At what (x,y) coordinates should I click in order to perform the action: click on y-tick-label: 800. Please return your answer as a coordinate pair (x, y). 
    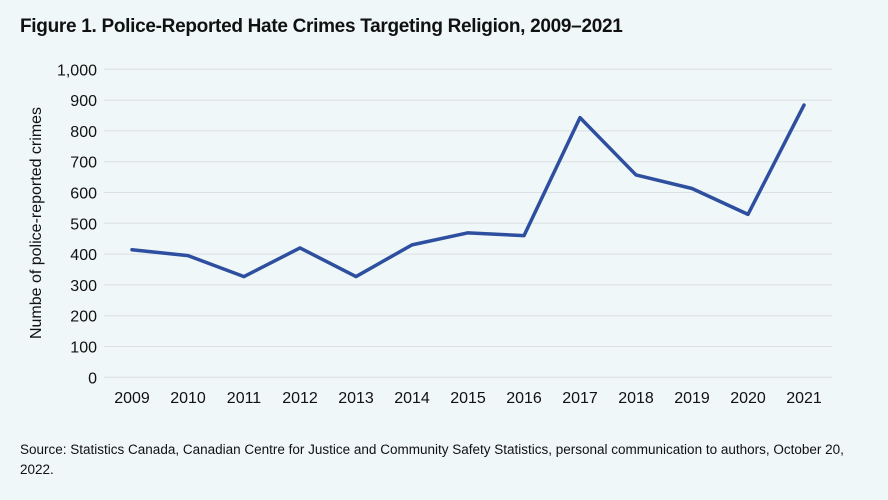
    Looking at the image, I should click on (83, 132).